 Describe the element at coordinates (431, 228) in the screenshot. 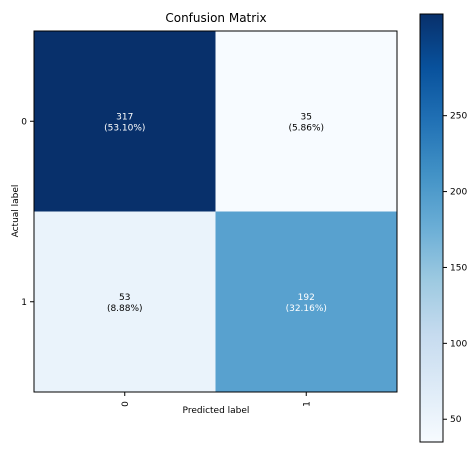

I see `colorbar` at that location.